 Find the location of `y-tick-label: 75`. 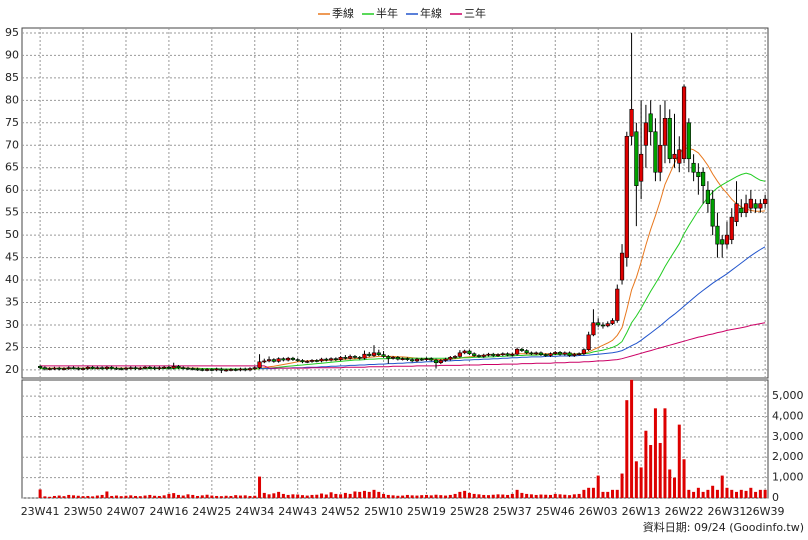

y-tick-label: 75 is located at coordinates (12, 122).